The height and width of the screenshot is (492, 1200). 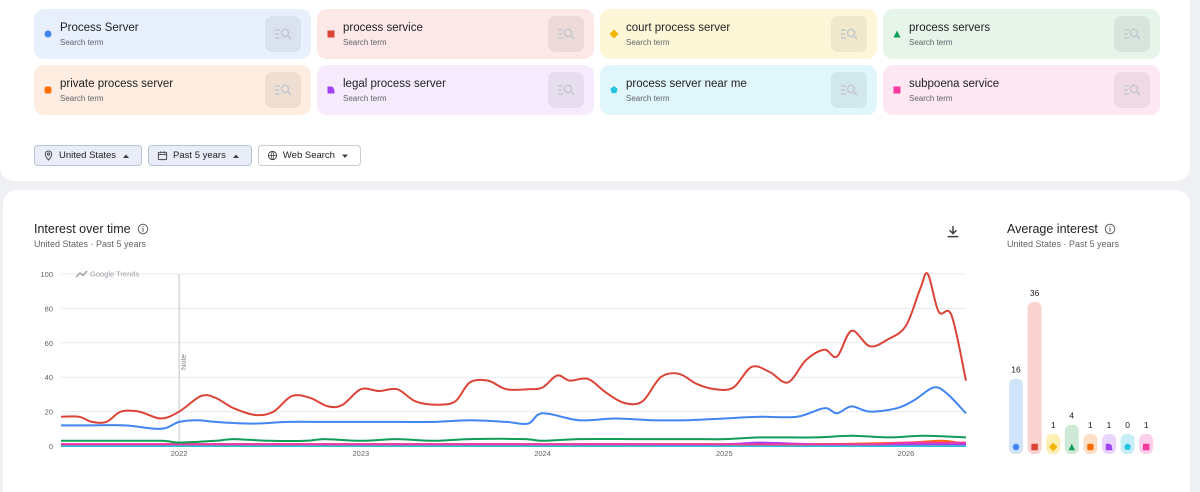 I want to click on search-term-name: subpoena service, so click(x=954, y=84).